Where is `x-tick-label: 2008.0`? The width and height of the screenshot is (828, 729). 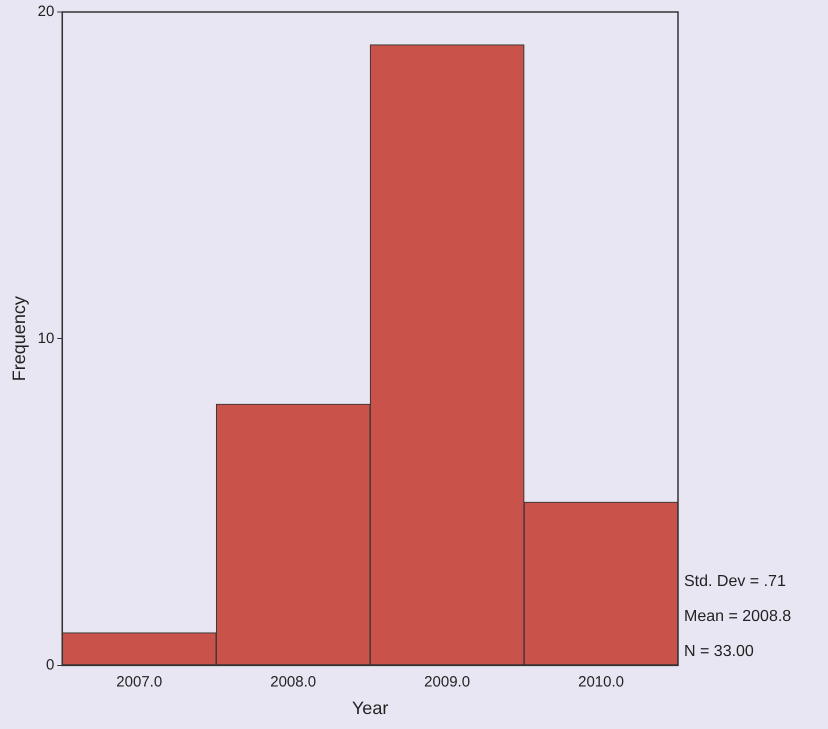
x-tick-label: 2008.0 is located at coordinates (293, 682).